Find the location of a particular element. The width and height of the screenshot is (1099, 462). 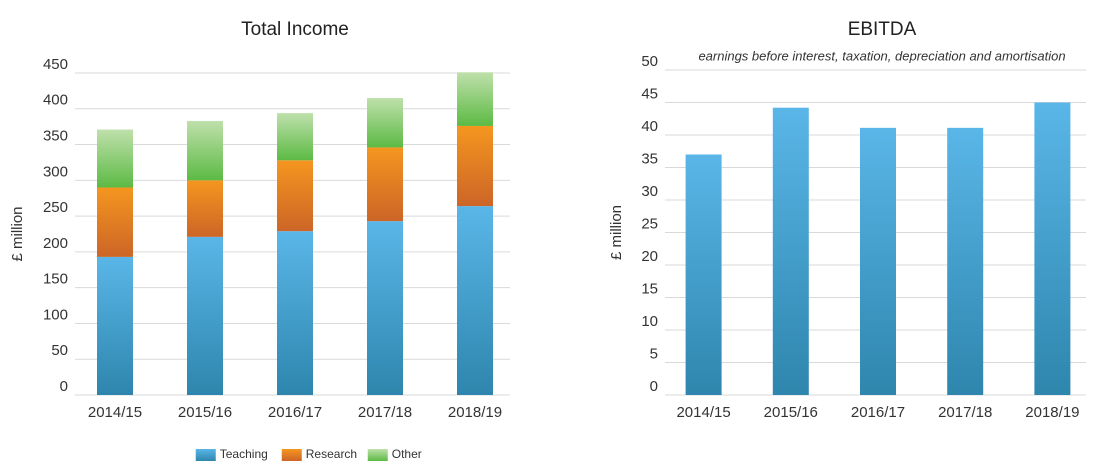

y-tick-label: 25 is located at coordinates (649, 223).